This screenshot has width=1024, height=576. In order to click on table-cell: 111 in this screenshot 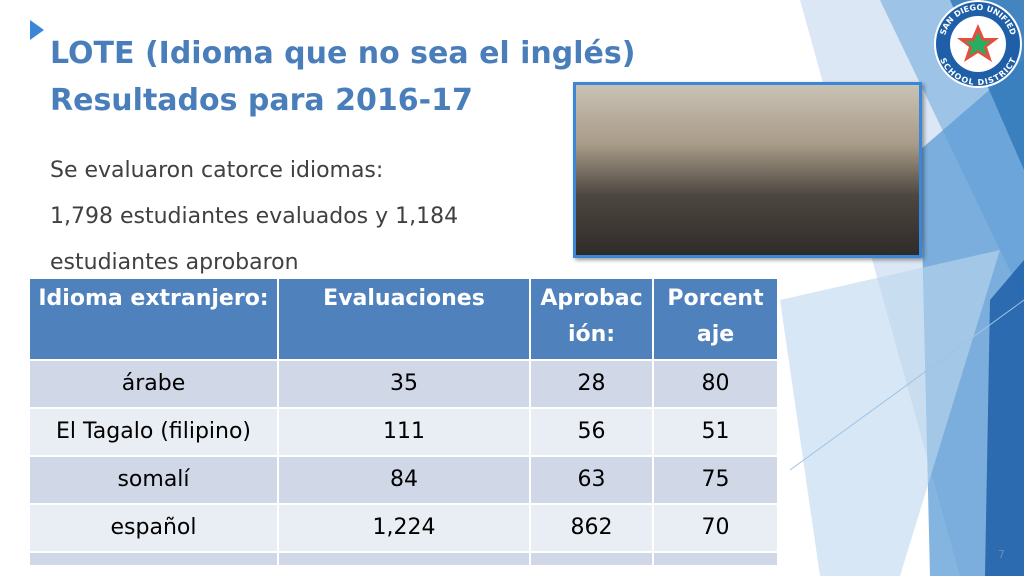, I will do `click(404, 431)`.